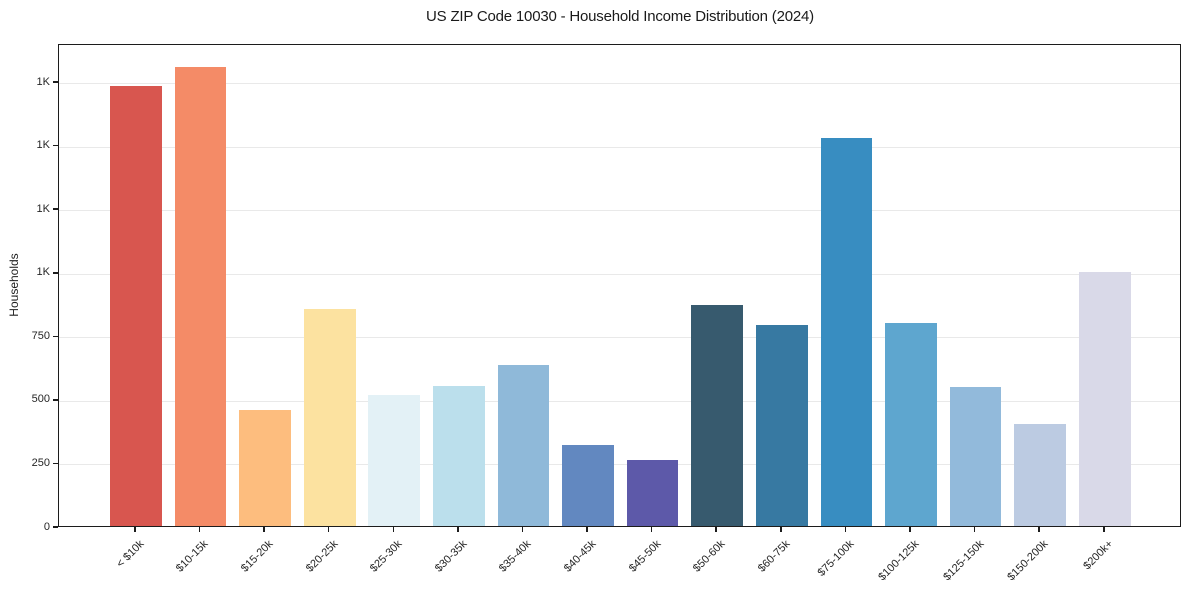 The width and height of the screenshot is (1189, 590). I want to click on x-tick-label-text: $15-20k, so click(257, 556).